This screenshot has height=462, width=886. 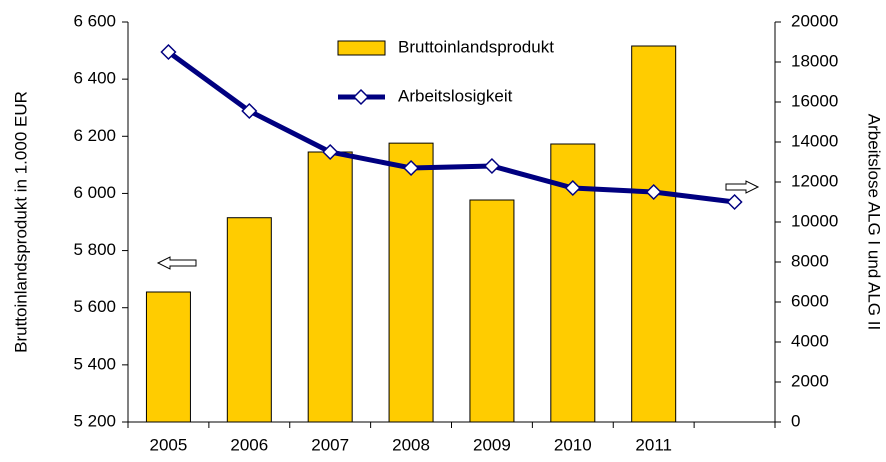 I want to click on y-tick-label: 5 600, so click(x=94, y=306).